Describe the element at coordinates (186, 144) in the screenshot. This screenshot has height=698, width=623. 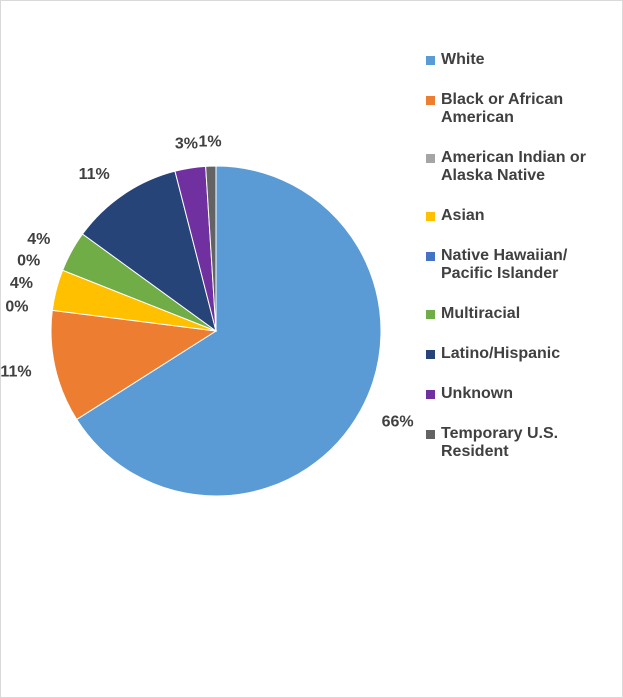
I see `data-label: 3%` at that location.